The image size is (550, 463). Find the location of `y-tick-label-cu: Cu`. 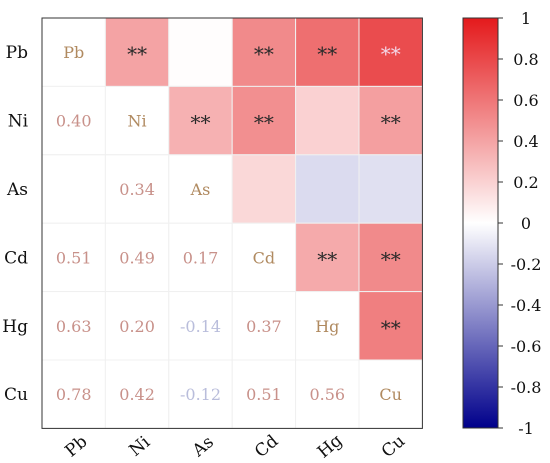

y-tick-label-cu: Cu is located at coordinates (16, 395).